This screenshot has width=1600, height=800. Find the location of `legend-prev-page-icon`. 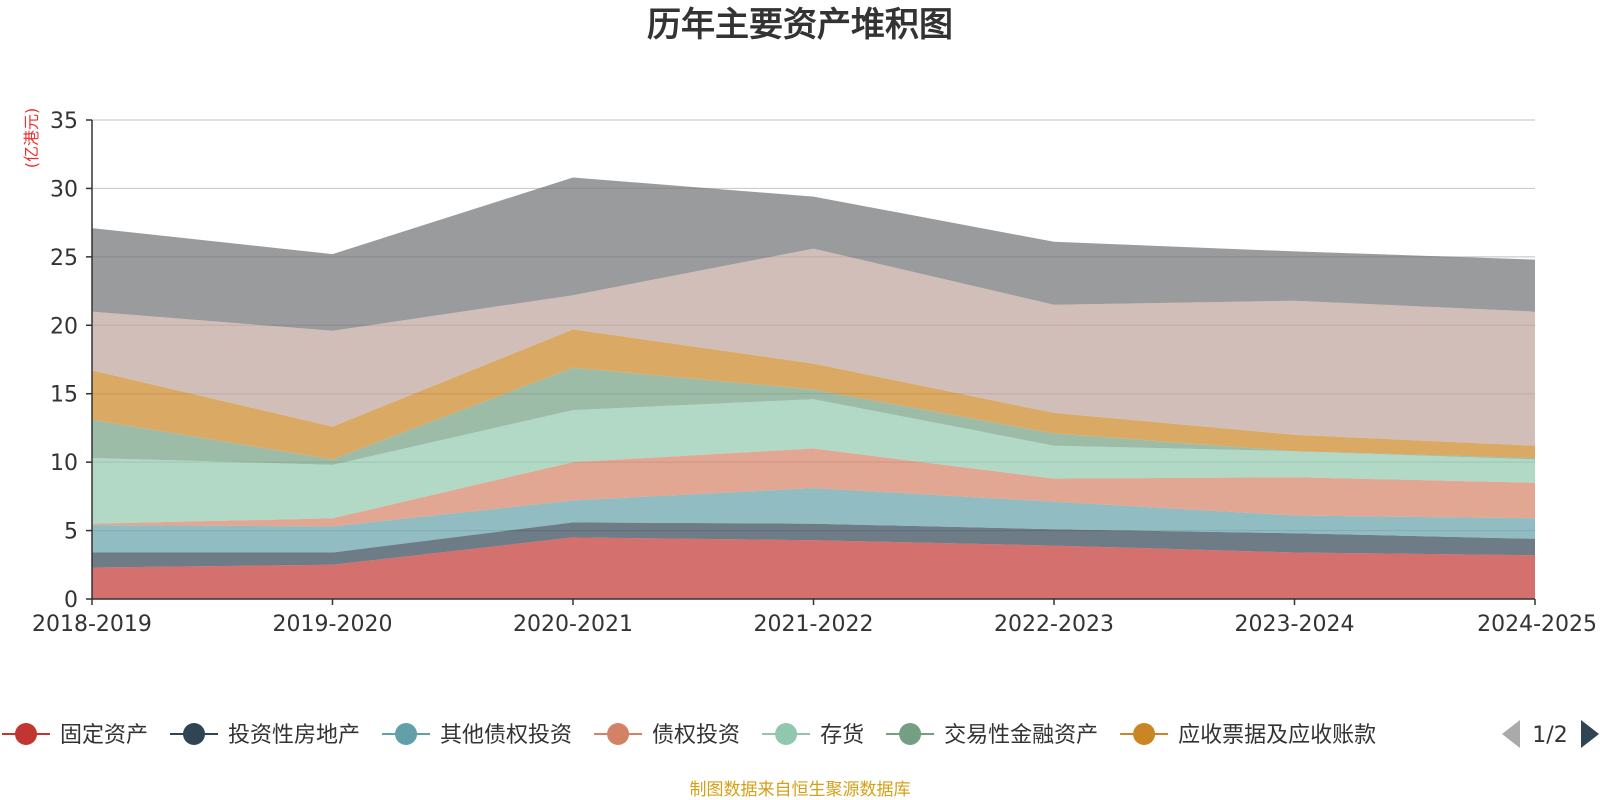

legend-prev-page-icon is located at coordinates (1511, 734).